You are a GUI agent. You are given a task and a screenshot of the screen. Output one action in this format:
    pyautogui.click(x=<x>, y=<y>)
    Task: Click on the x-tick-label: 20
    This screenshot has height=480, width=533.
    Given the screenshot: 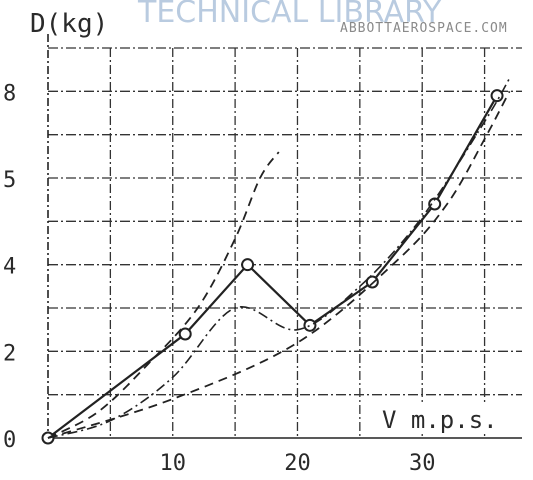 What is the action you would take?
    pyautogui.click(x=297, y=463)
    